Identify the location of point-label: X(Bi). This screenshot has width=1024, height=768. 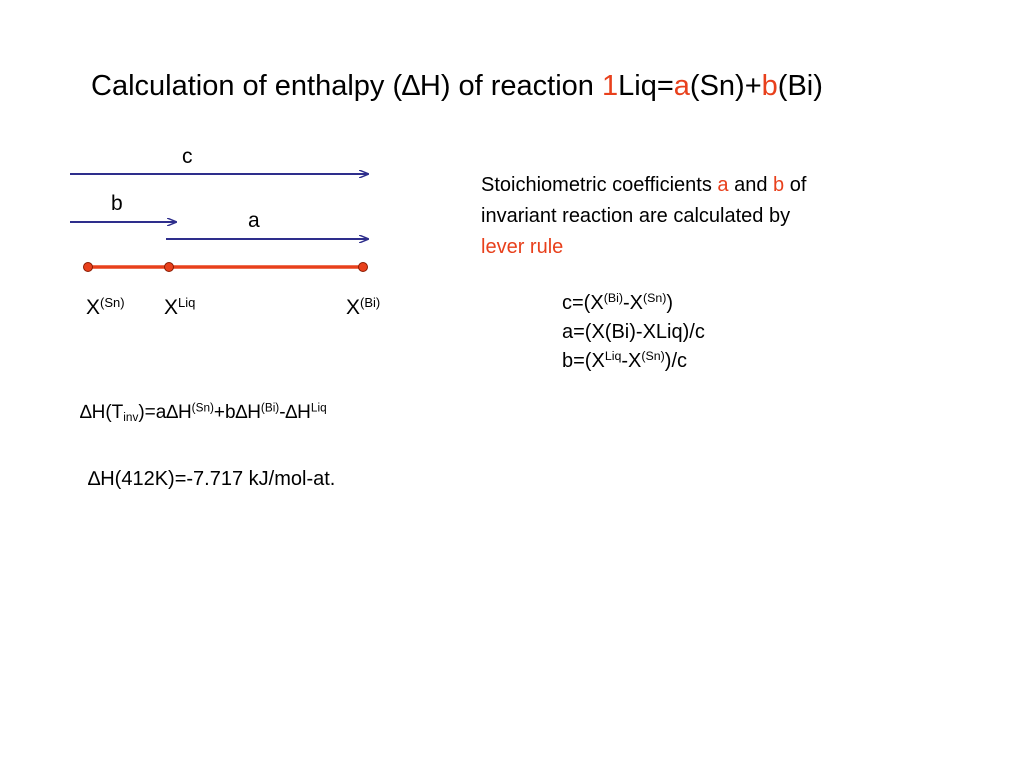
(363, 308).